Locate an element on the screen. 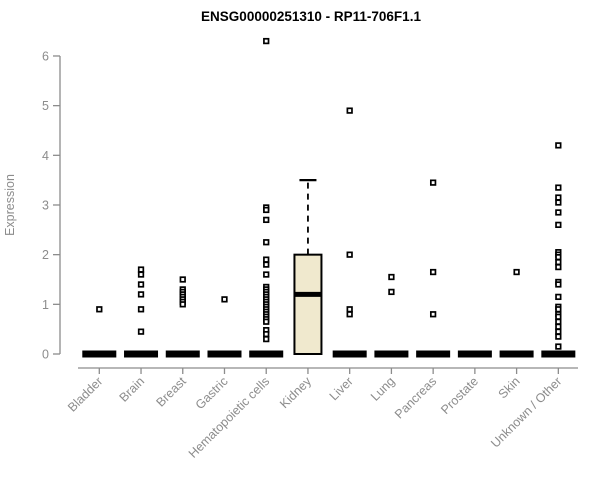 This screenshot has width=600, height=500. x-category-label: Prostate is located at coordinates (459, 395).